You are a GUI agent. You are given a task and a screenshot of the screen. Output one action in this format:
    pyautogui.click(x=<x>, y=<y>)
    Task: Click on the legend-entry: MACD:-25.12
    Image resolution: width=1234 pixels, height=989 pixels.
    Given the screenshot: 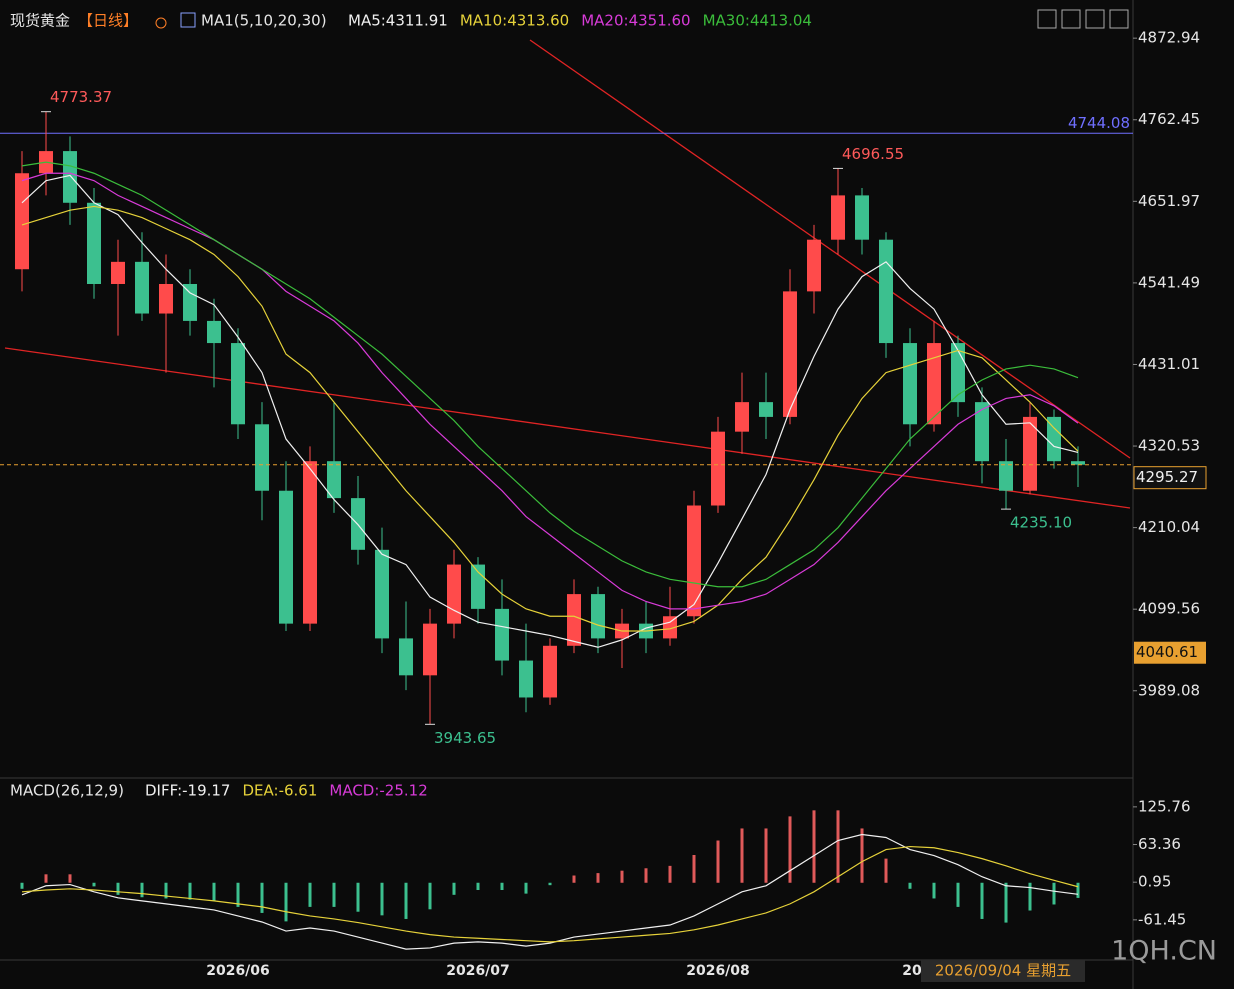 What is the action you would take?
    pyautogui.click(x=378, y=791)
    